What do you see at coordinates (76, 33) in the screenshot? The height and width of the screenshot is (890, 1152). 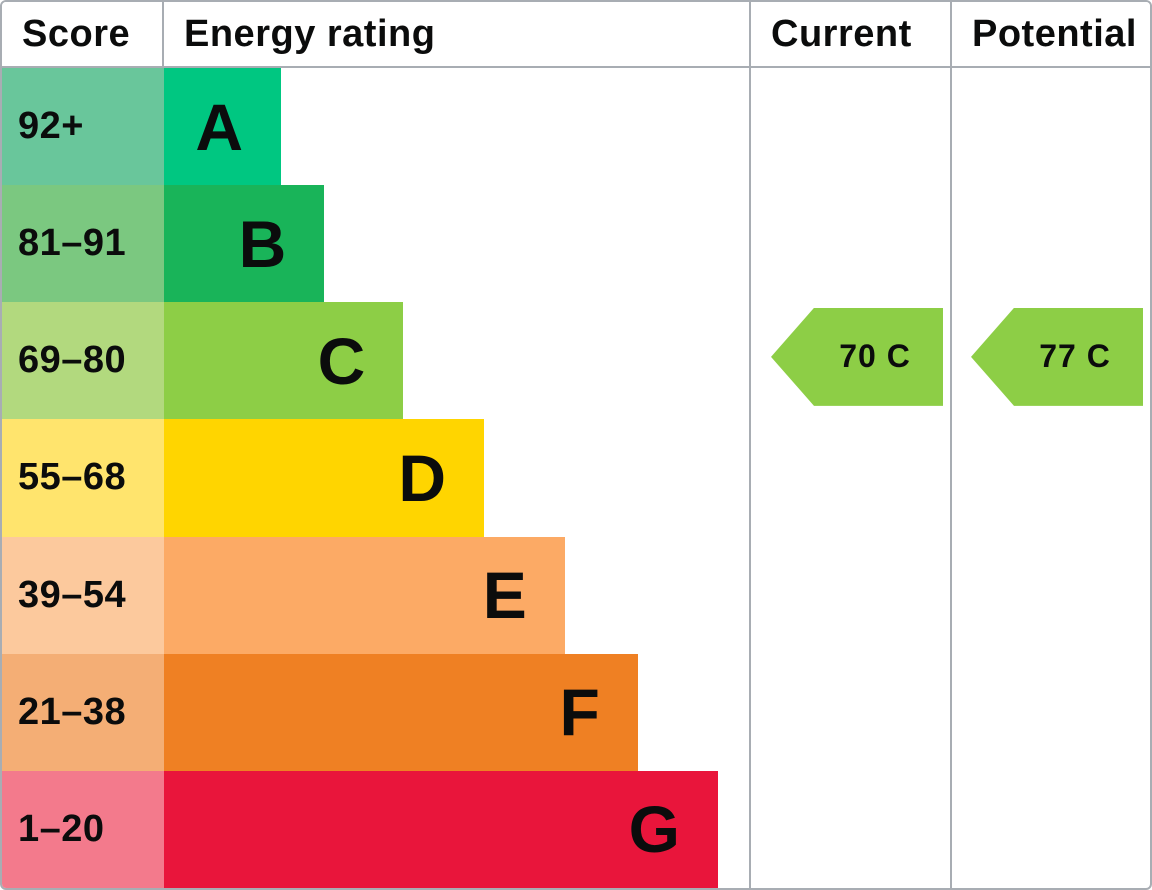 I see `header-score-label: Score` at bounding box center [76, 33].